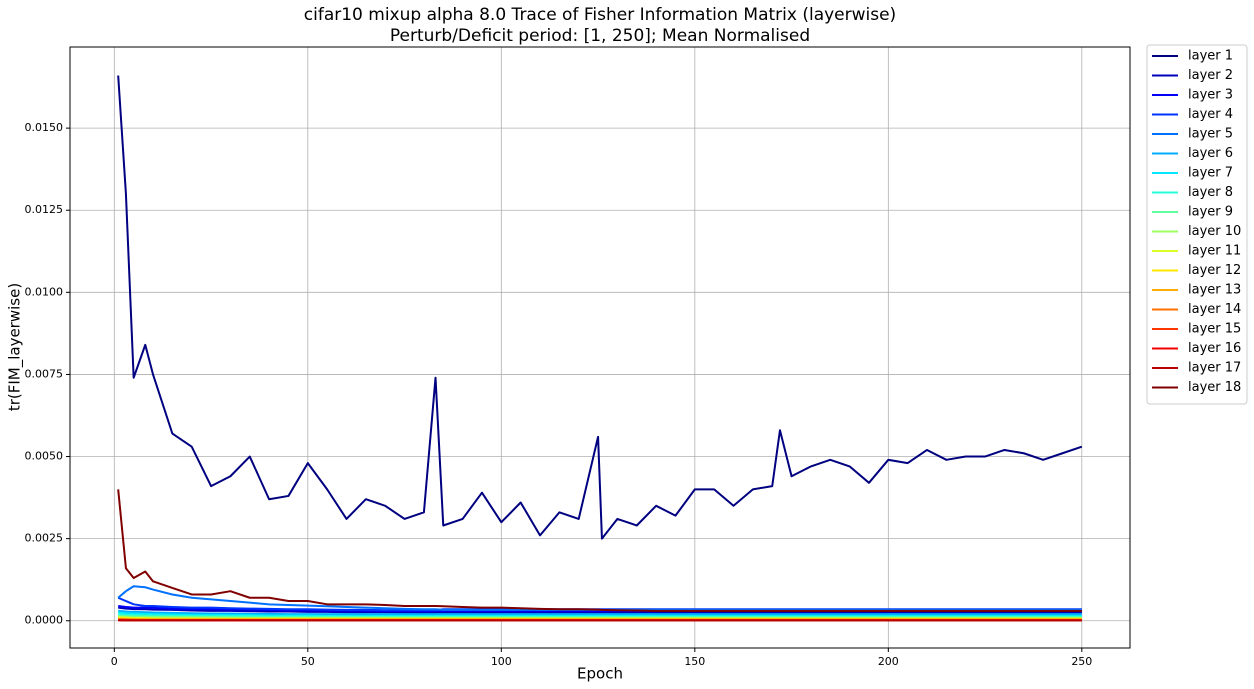  What do you see at coordinates (44, 127) in the screenshot?
I see `y-tick-label: 0.0150` at bounding box center [44, 127].